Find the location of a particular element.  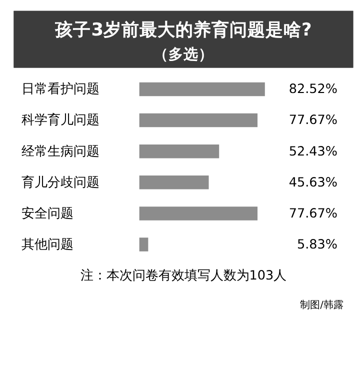

text: 注：本次问卷有效填写人数为103人 is located at coordinates (183, 276).